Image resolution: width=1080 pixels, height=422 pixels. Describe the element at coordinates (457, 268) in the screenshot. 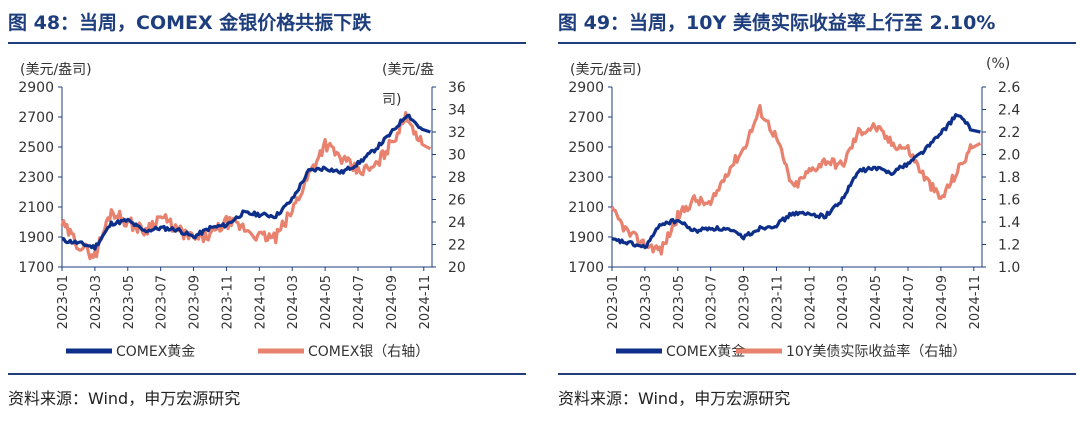

I see `right-tick-label: 20` at that location.